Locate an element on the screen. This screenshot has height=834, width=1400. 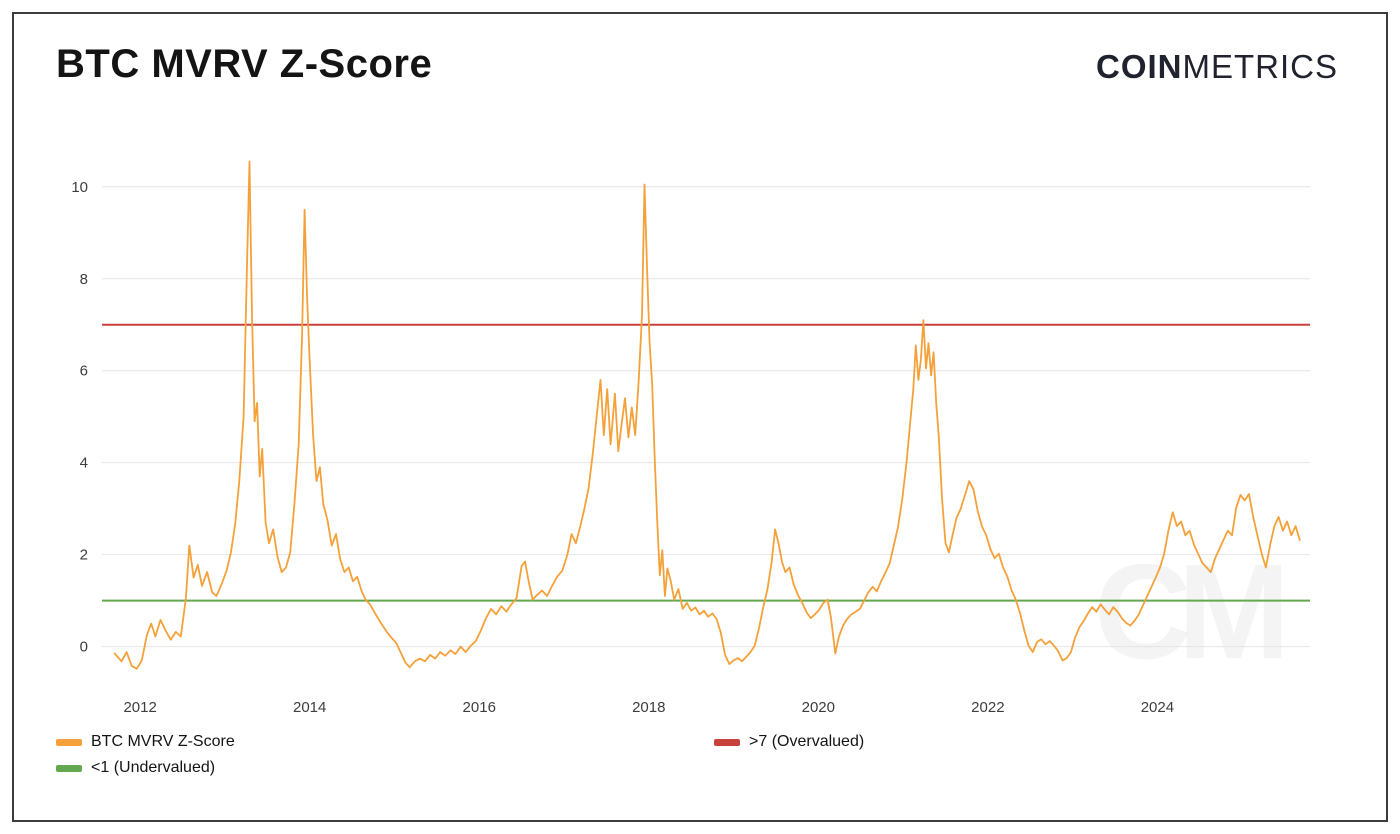
x-tick-label: 2014 is located at coordinates (309, 707).